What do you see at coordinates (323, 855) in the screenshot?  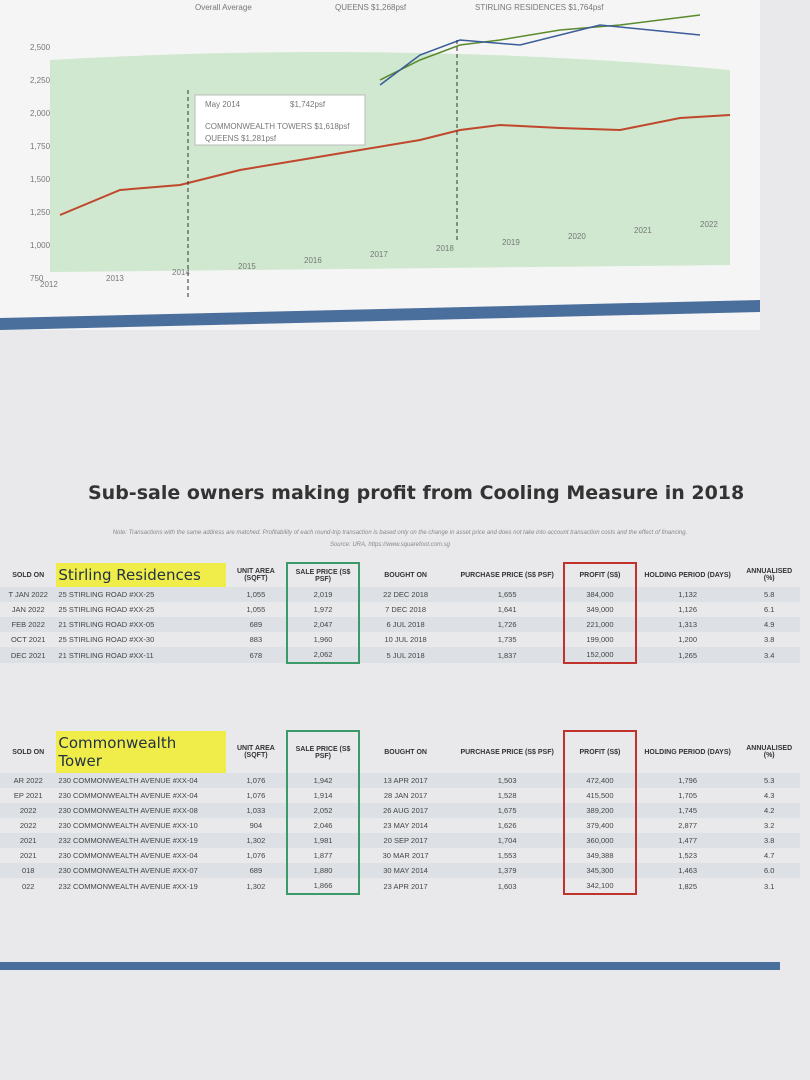 I see `table-cell: 1,877` at bounding box center [323, 855].